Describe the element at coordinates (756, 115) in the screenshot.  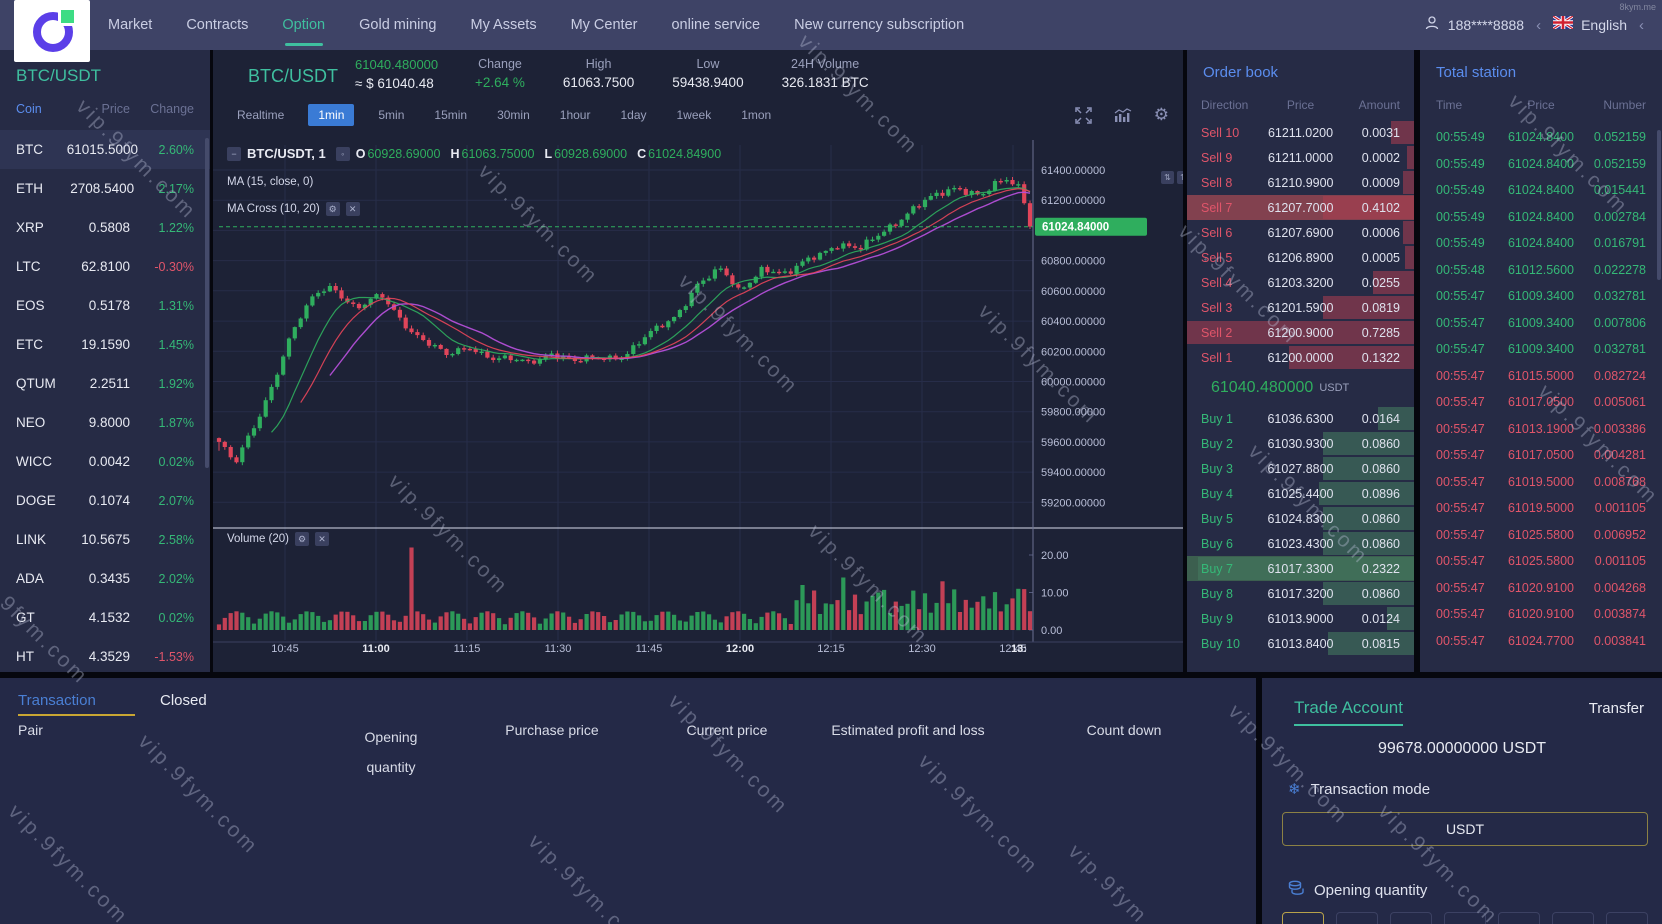
I see `timeframe-tab: 1mon` at that location.